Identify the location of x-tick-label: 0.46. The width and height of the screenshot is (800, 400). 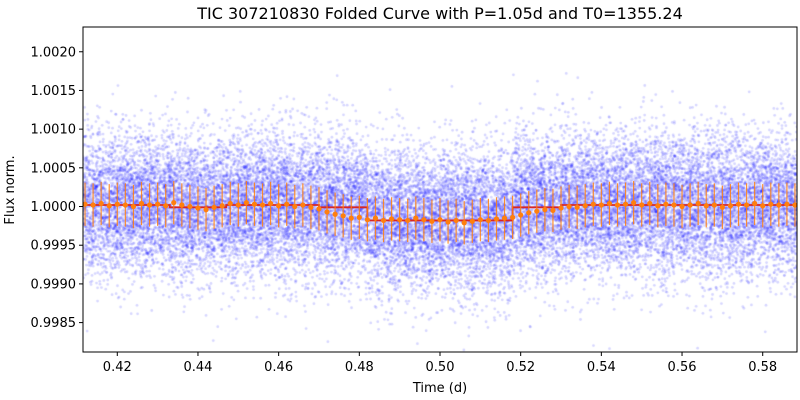
(278, 367).